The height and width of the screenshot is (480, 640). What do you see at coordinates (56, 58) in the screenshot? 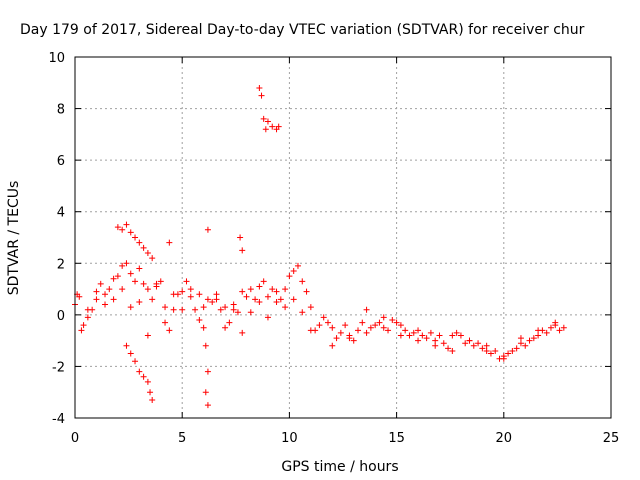
I see `y-tick-label: 10` at bounding box center [56, 58].